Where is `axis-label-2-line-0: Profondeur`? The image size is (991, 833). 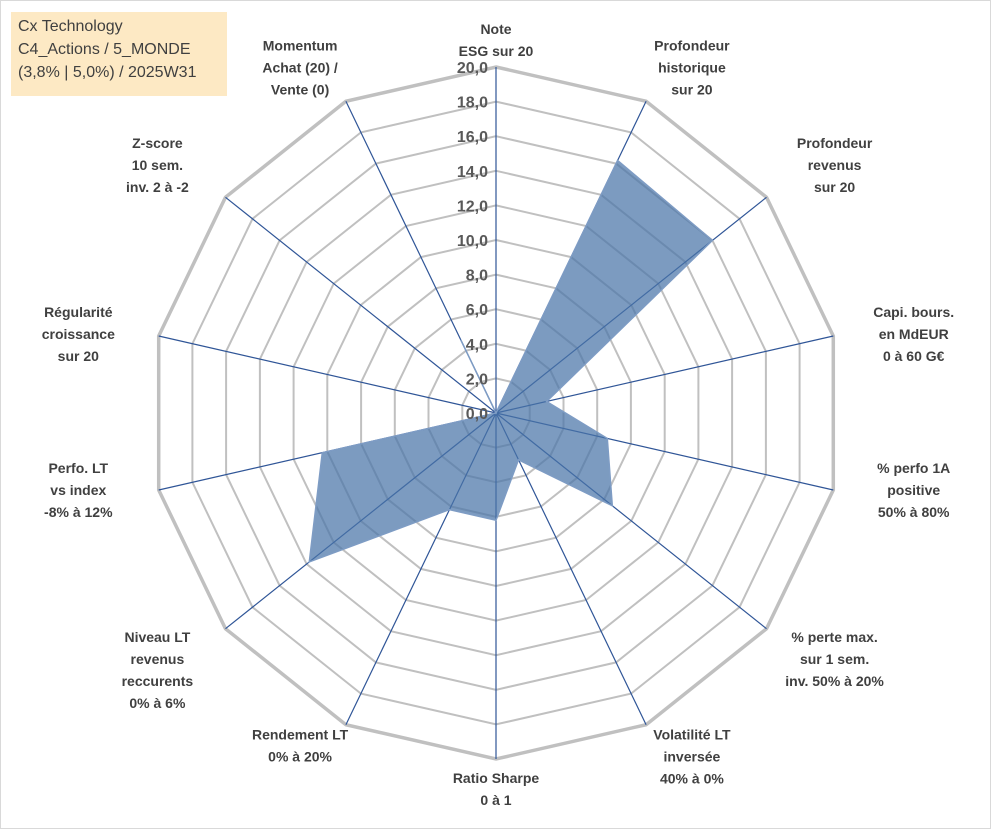 axis-label-2-line-0: Profondeur is located at coordinates (835, 143).